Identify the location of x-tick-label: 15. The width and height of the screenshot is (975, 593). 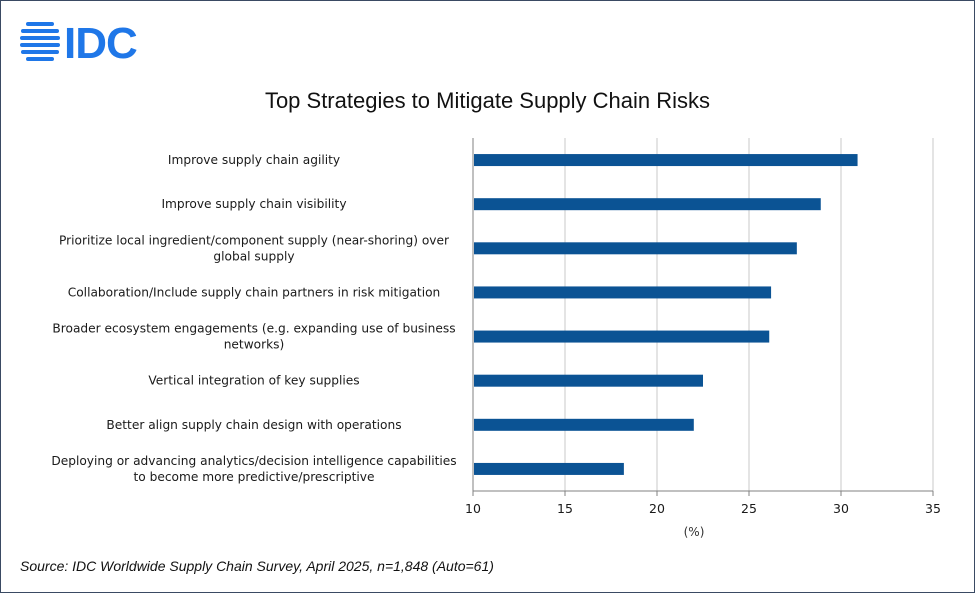
(565, 508).